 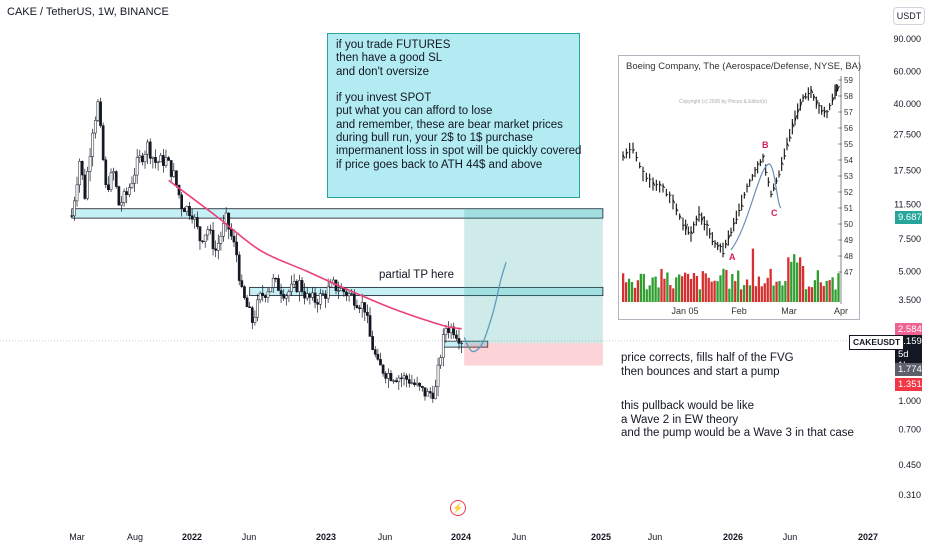 I want to click on inset-y-tick: 51, so click(x=848, y=208).